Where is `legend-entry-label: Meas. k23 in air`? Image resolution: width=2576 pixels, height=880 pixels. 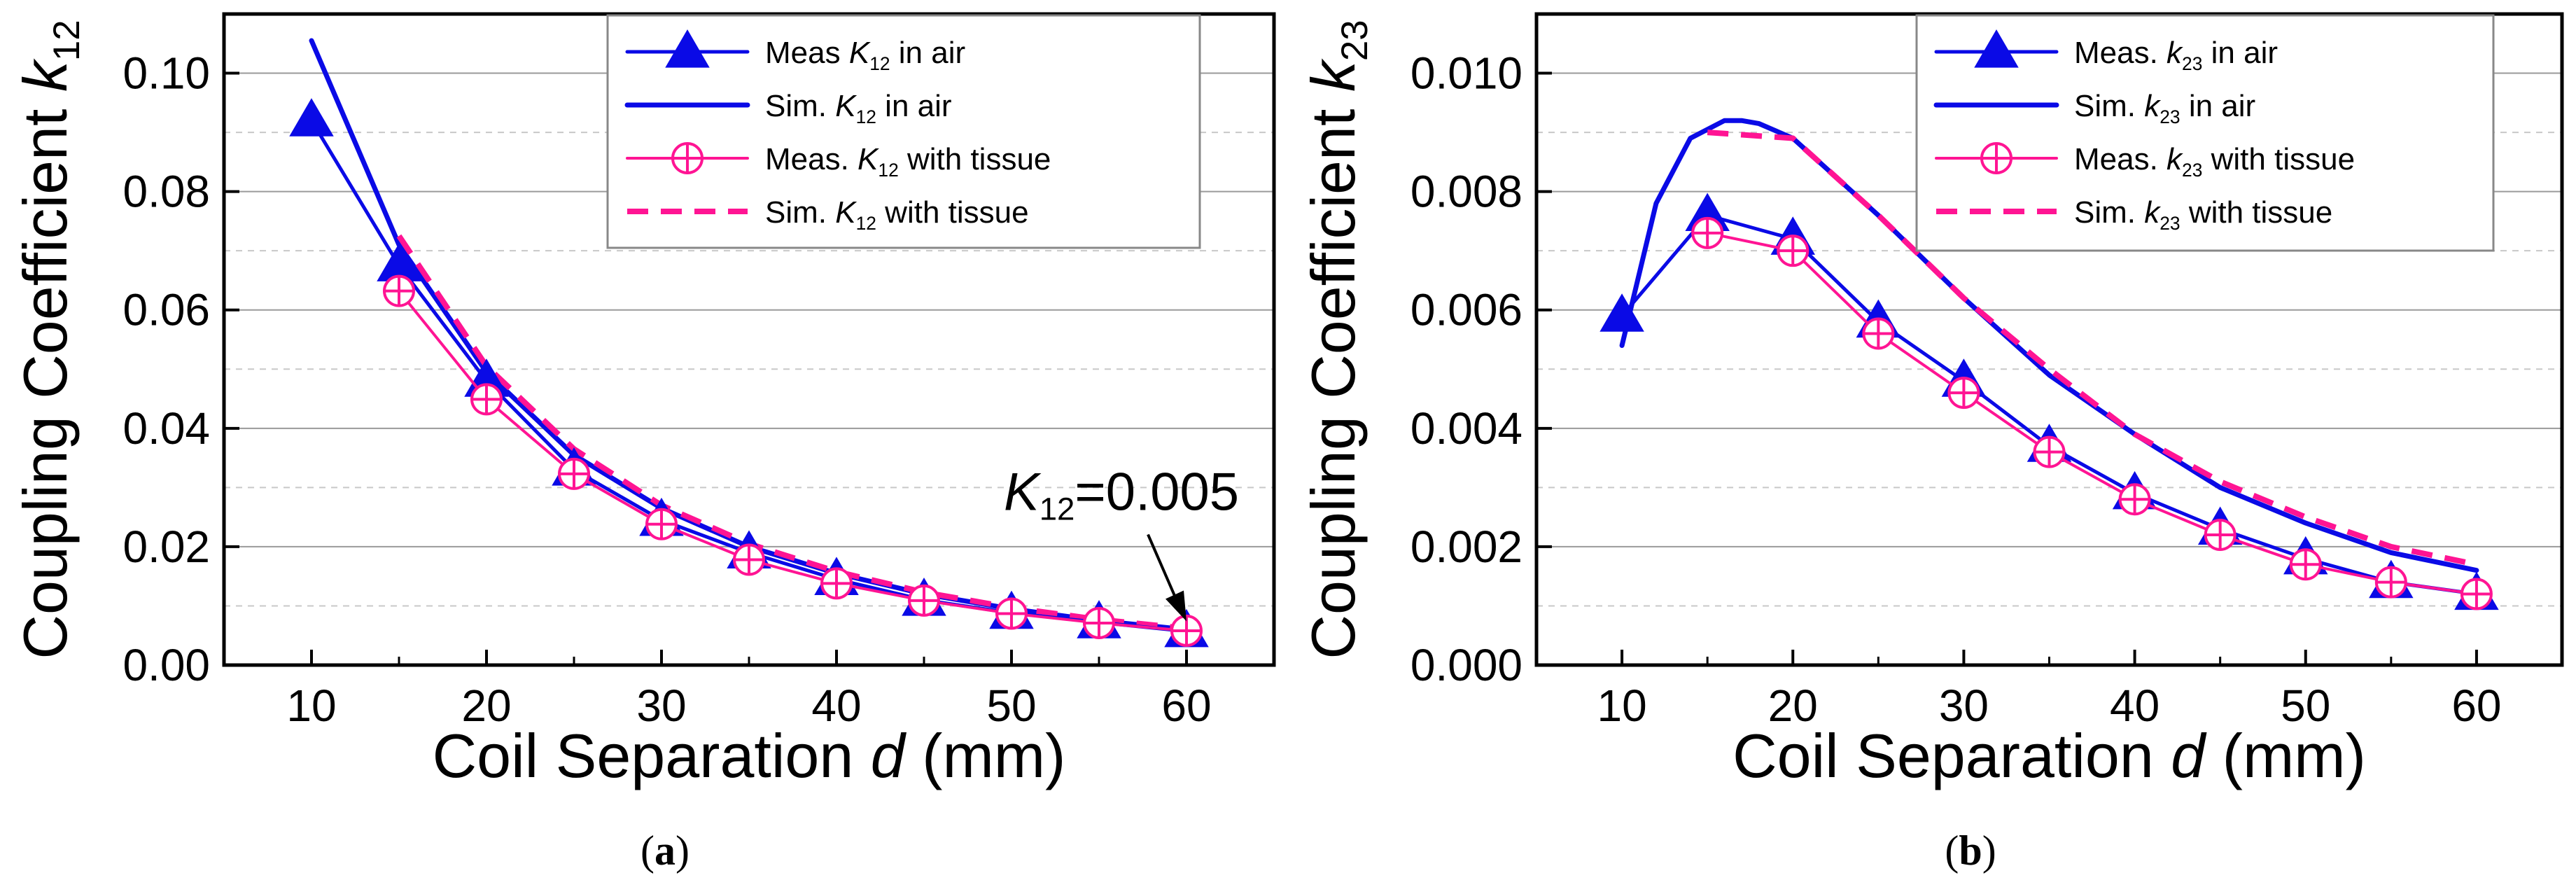 legend-entry-label: Meas. k23 in air is located at coordinates (2176, 55).